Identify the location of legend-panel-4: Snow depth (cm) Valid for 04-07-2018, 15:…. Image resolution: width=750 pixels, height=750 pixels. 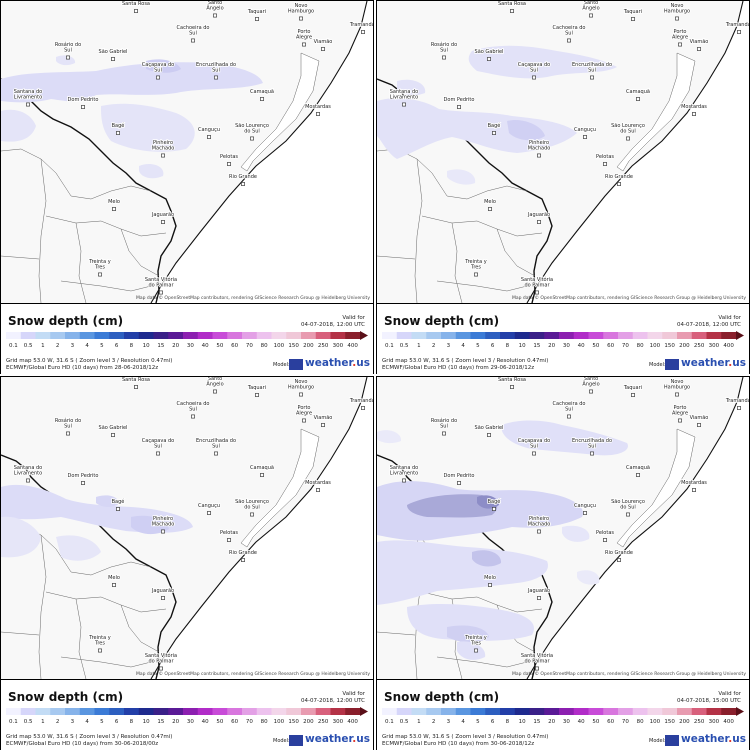
(563, 714).